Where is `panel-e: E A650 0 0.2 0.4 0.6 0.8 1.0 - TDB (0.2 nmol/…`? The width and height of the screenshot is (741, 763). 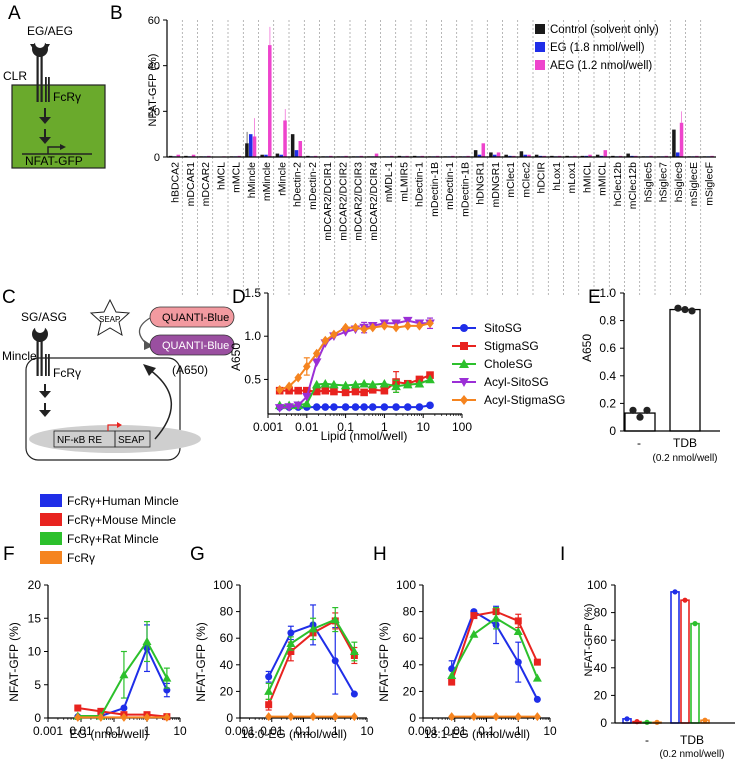 panel-e: E A650 0 0.2 0.4 0.6 0.8 1.0 - TDB (0.2 nmol/… is located at coordinates (650, 375).